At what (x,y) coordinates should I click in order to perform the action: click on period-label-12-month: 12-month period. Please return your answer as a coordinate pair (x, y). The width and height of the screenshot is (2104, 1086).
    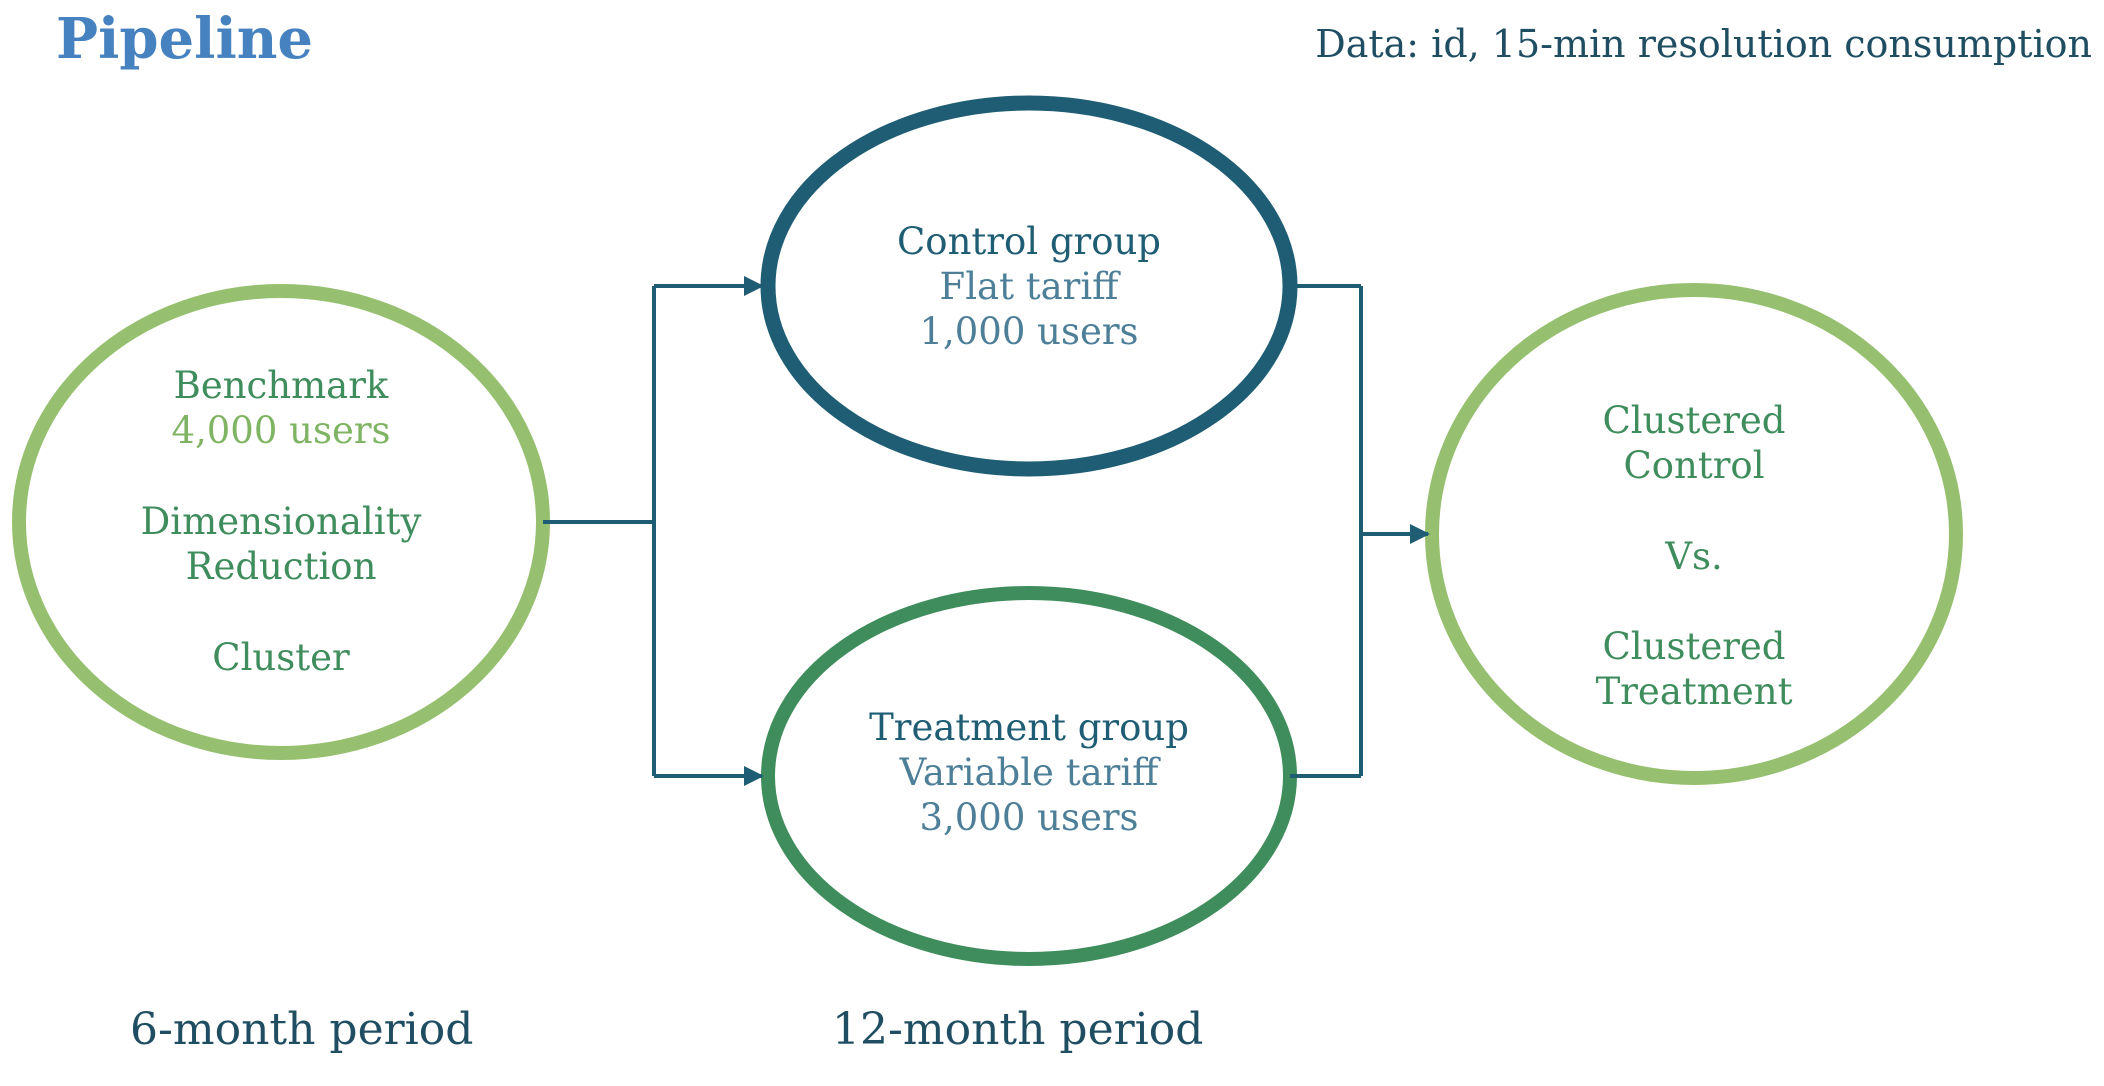
    Looking at the image, I should click on (1018, 1029).